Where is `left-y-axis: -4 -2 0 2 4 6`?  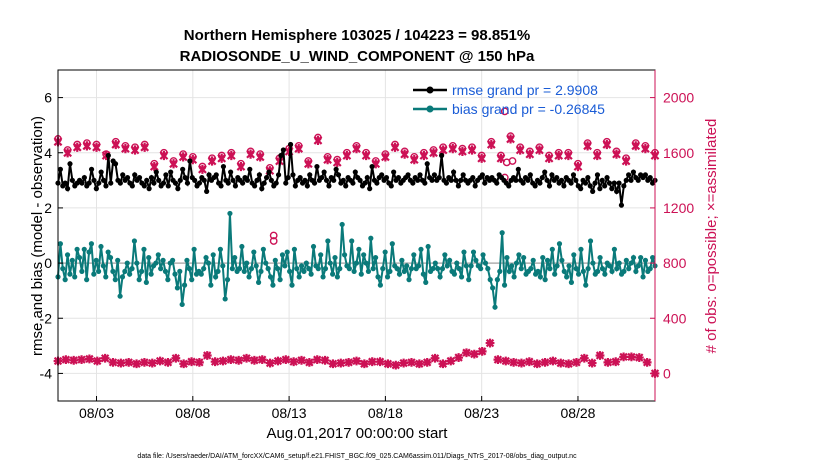 left-y-axis: -4 -2 0 2 4 6 is located at coordinates (51, 235).